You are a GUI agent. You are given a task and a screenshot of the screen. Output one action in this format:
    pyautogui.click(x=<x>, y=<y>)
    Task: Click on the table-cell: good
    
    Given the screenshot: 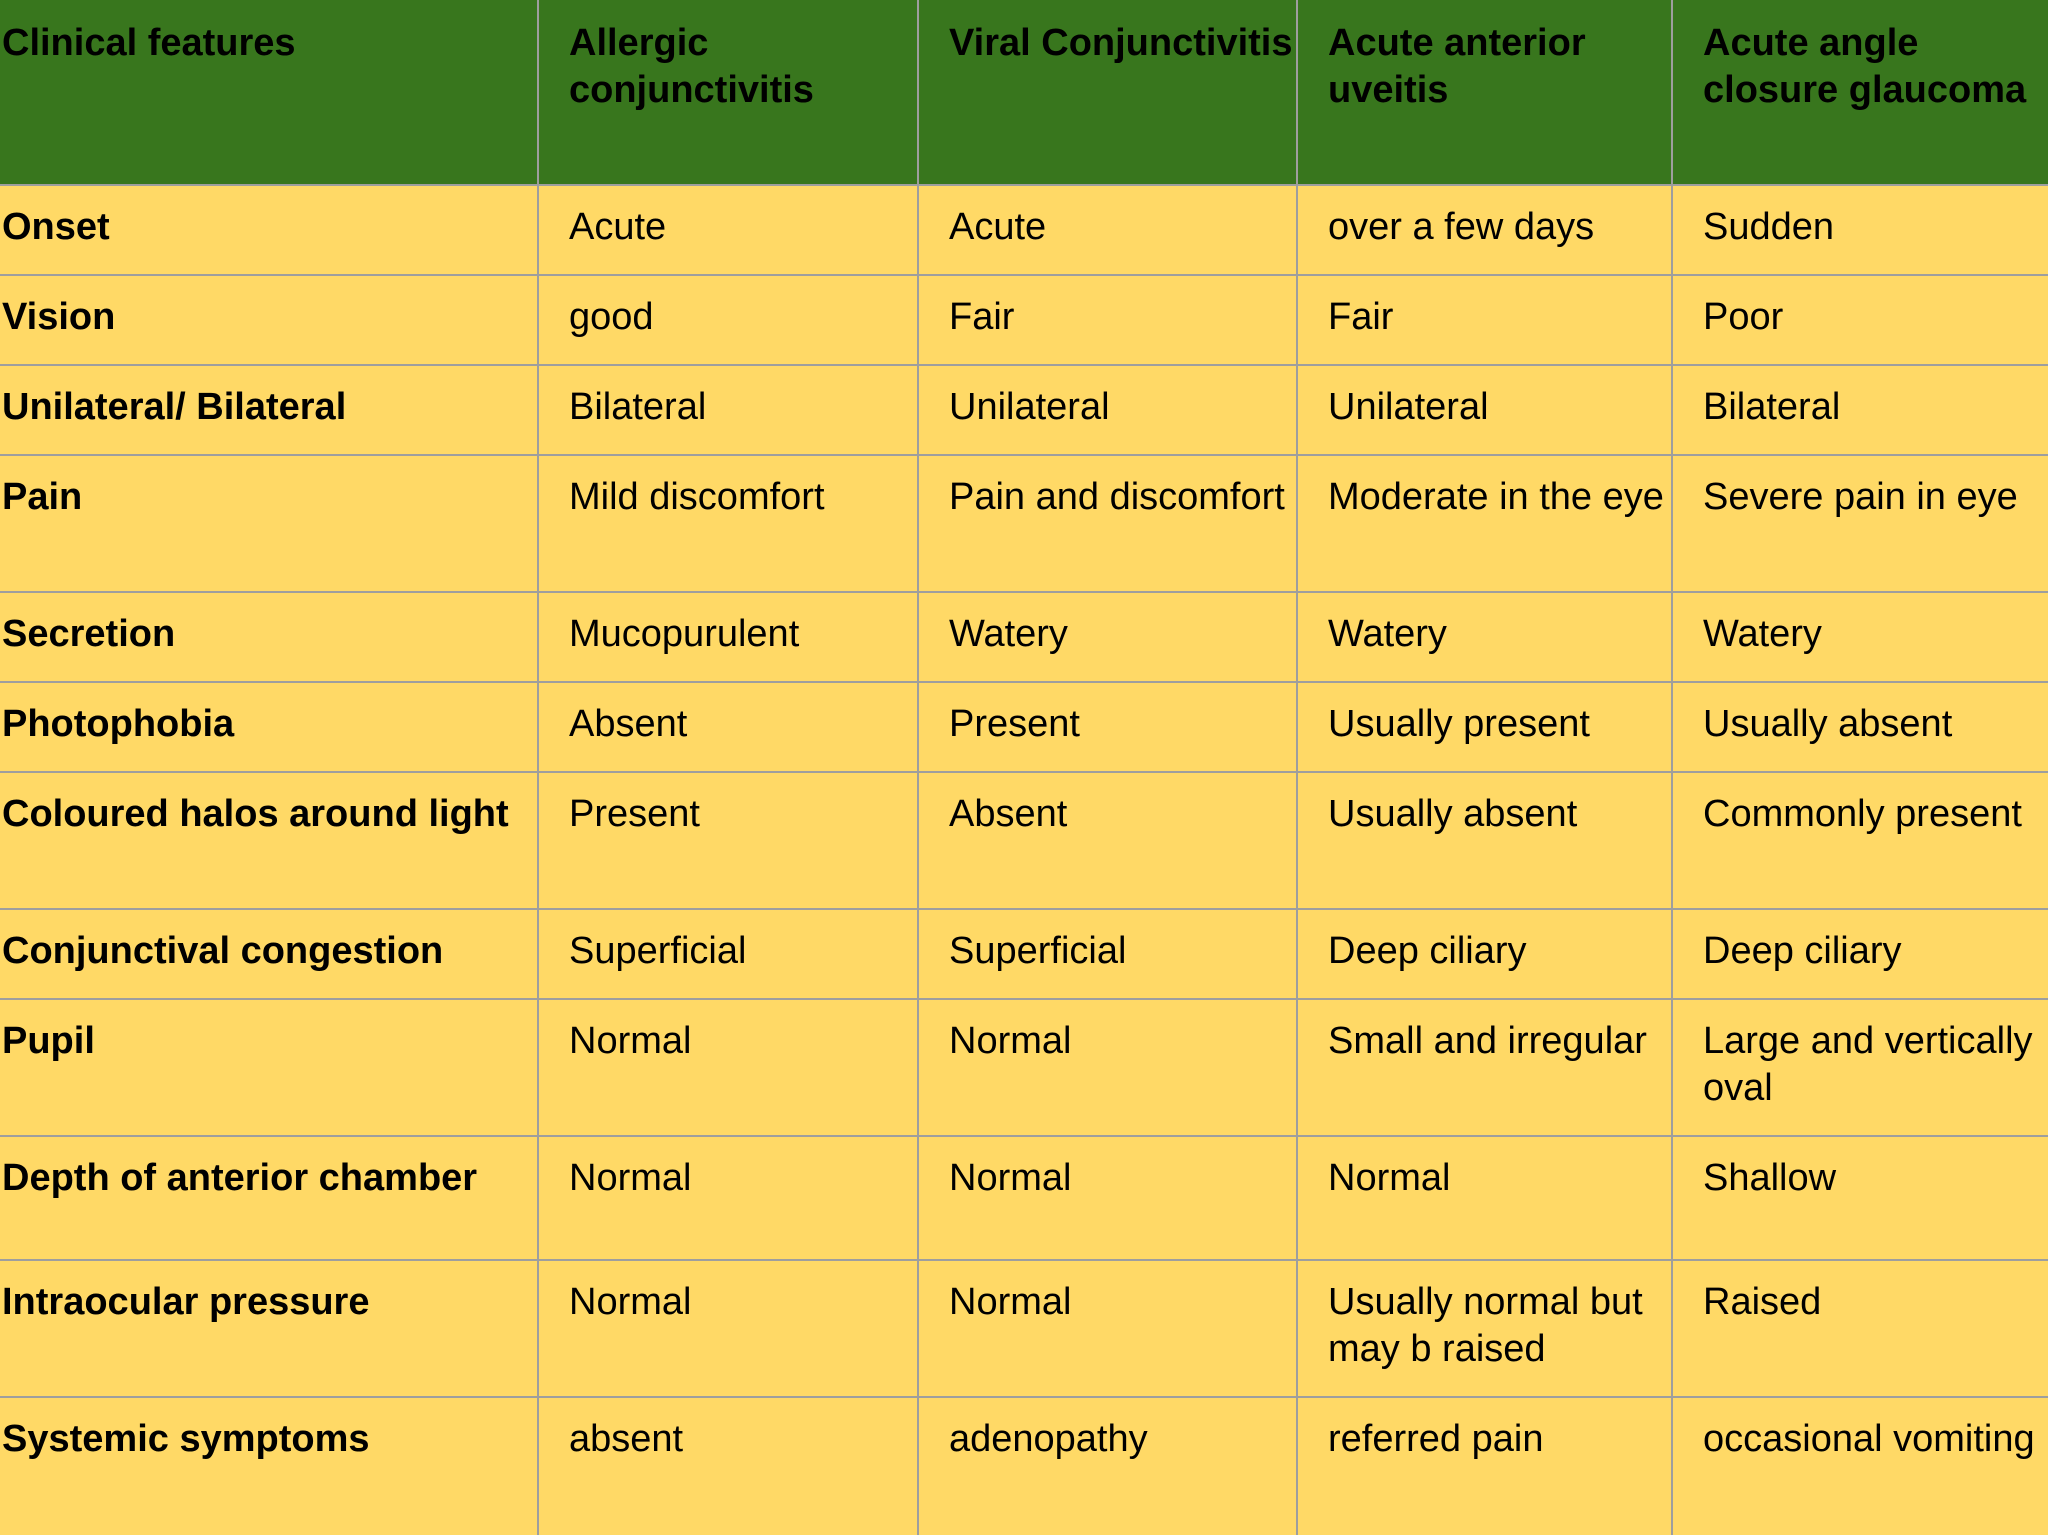 What is the action you would take?
    pyautogui.click(x=728, y=320)
    